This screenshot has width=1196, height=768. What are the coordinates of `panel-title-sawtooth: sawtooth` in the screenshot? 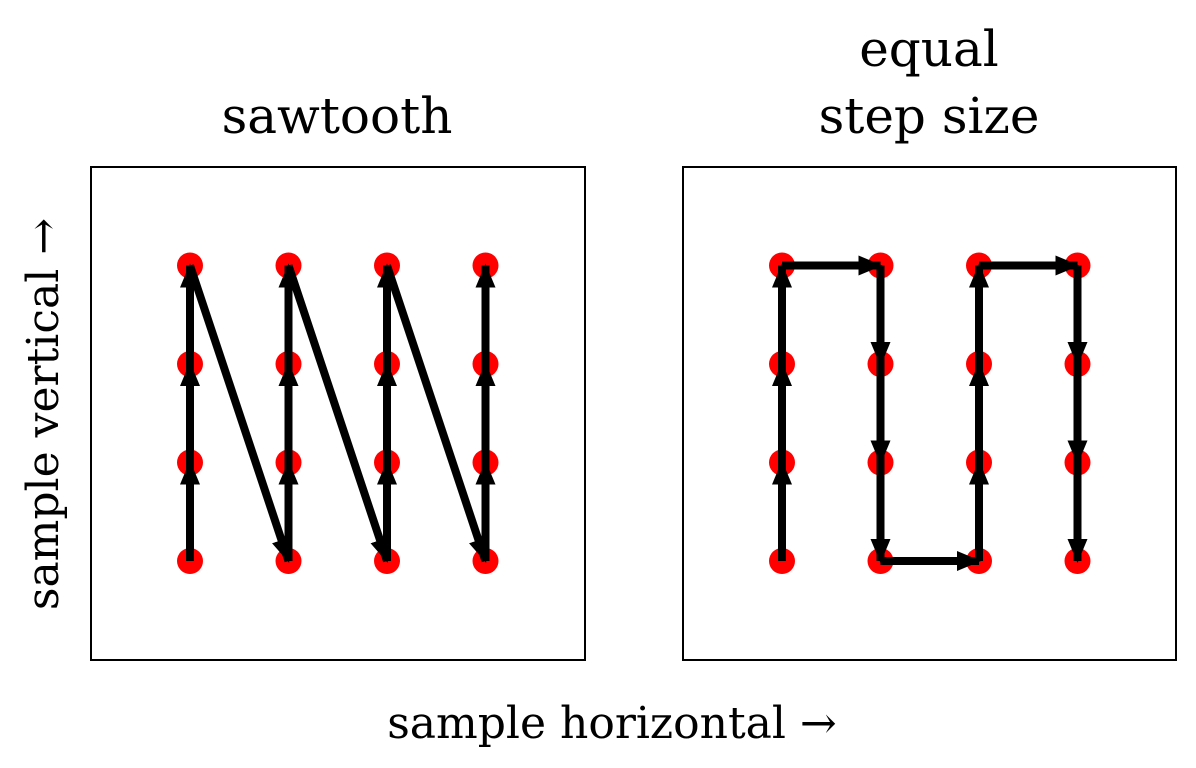 It's located at (337, 116).